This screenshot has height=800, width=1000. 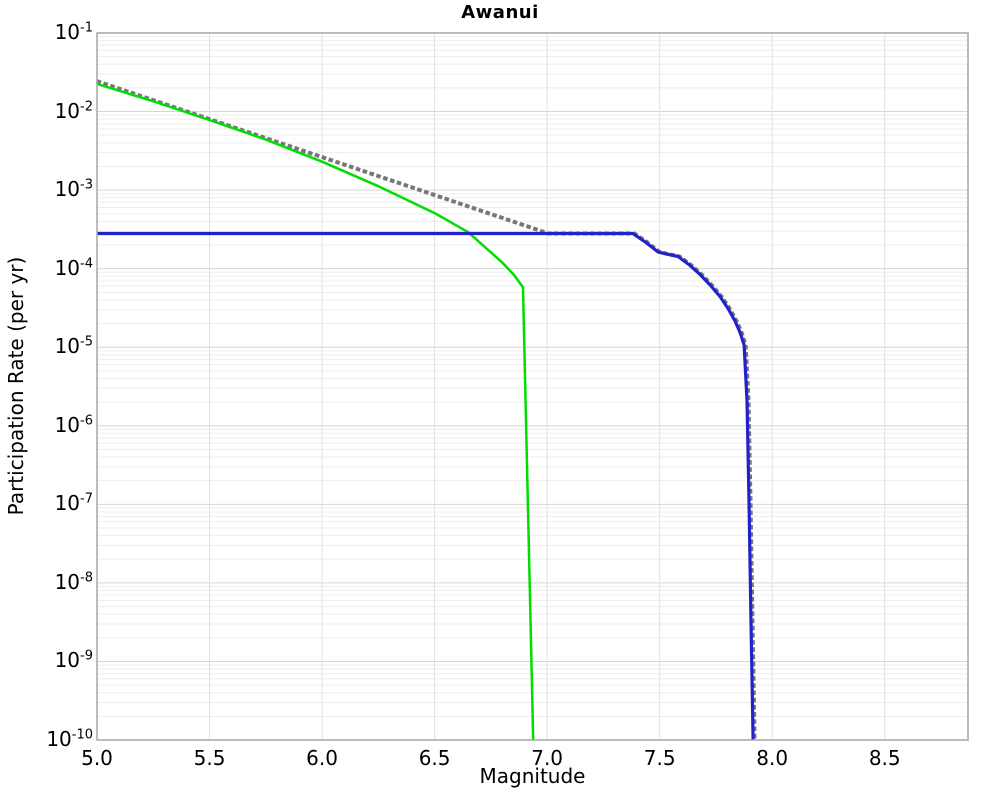 I want to click on x-tick-label: 6.5, so click(x=434, y=758).